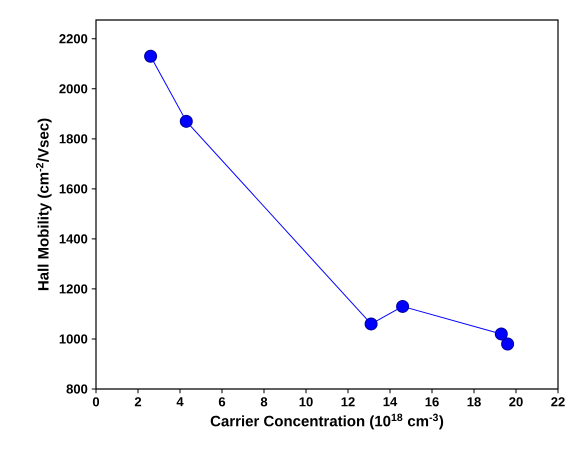 The image size is (574, 456). What do you see at coordinates (474, 401) in the screenshot?
I see `x-tick-label: 18` at bounding box center [474, 401].